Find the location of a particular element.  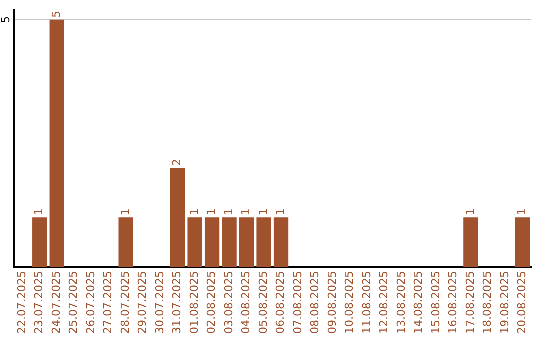

x-tick-label: 14.08.2025 is located at coordinates (419, 302).